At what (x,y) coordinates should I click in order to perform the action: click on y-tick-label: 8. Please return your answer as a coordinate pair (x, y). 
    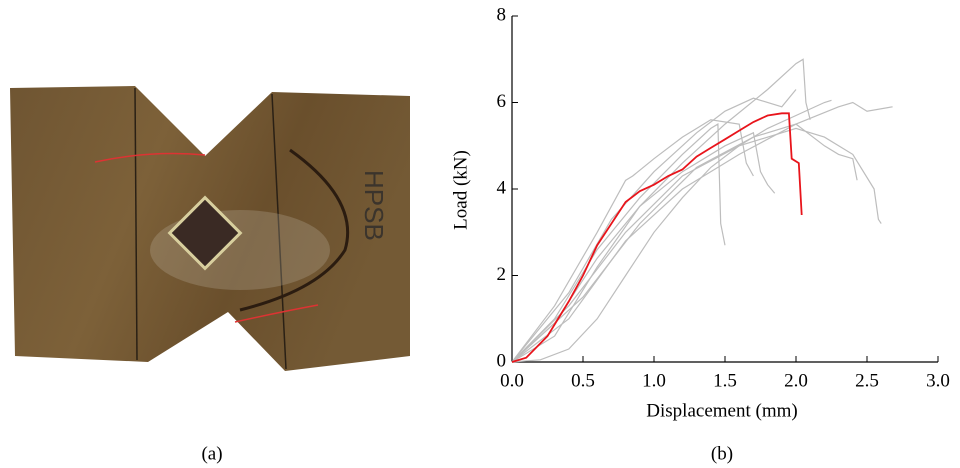
    Looking at the image, I should click on (502, 14).